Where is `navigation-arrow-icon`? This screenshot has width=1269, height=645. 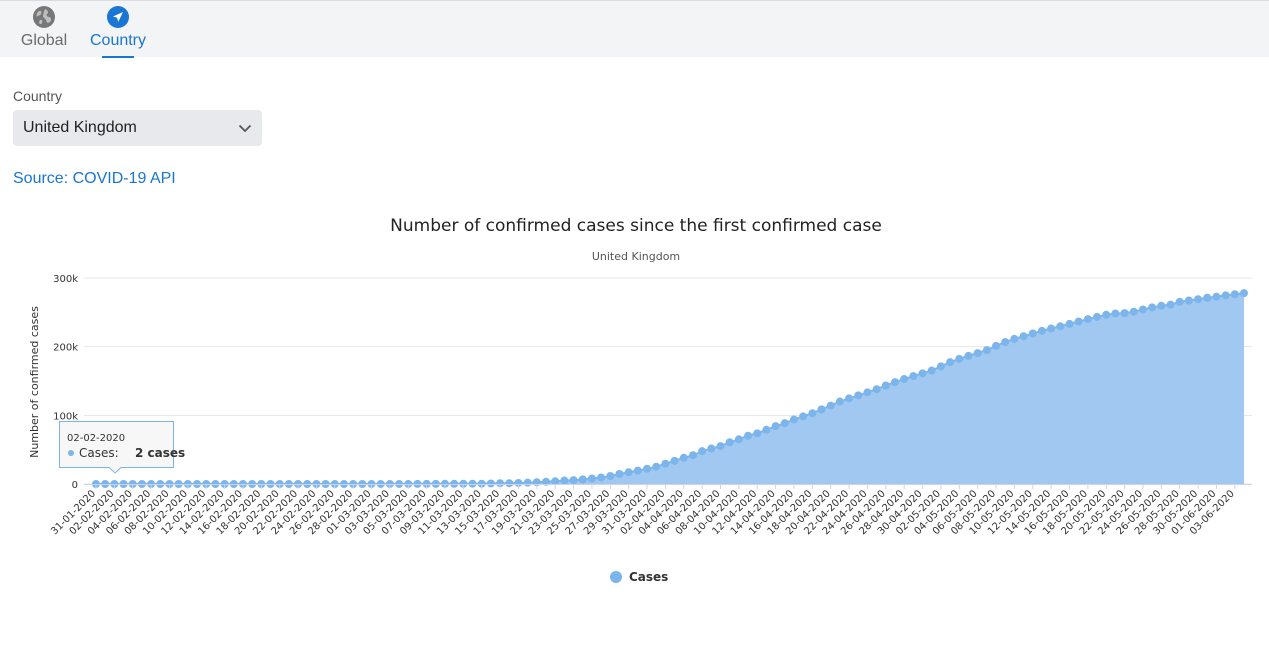
navigation-arrow-icon is located at coordinates (118, 17).